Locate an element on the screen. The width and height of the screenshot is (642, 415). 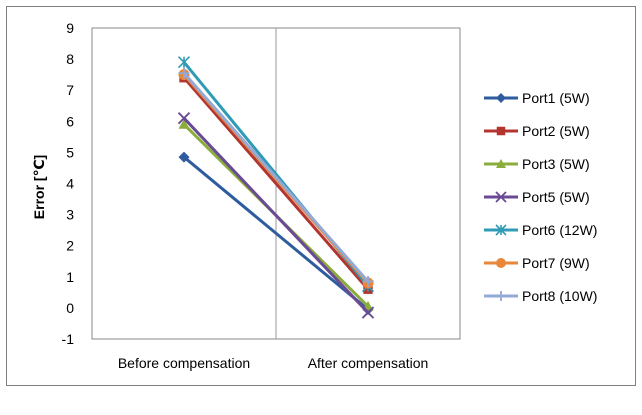
y-axis-ticks: -1 0 1 2 3 4 5 6 7 8 9 is located at coordinates (68, 183).